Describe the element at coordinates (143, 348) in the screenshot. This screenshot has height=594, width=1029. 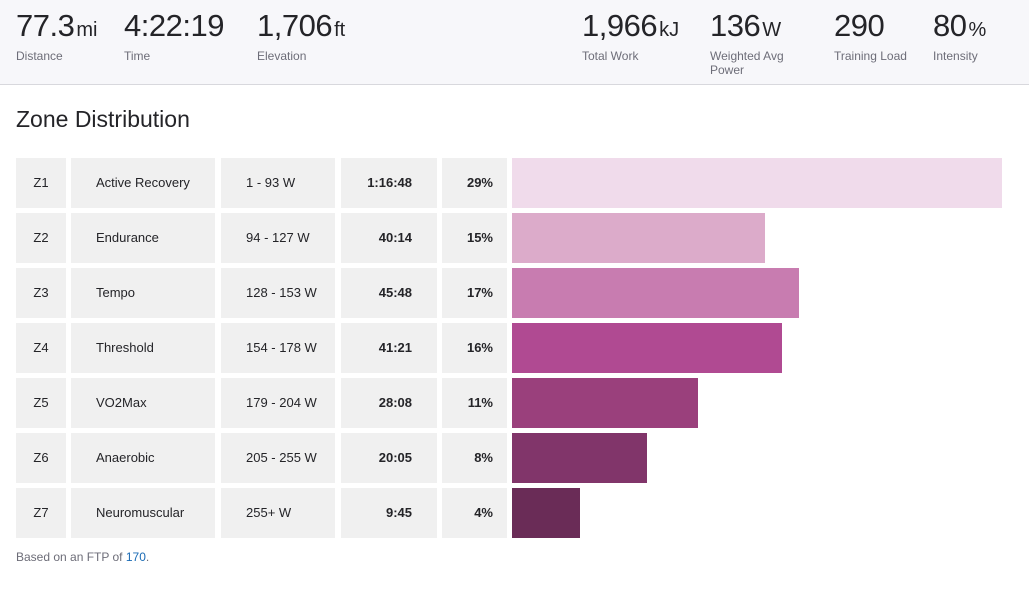
I see `zone-name: Threshold` at that location.